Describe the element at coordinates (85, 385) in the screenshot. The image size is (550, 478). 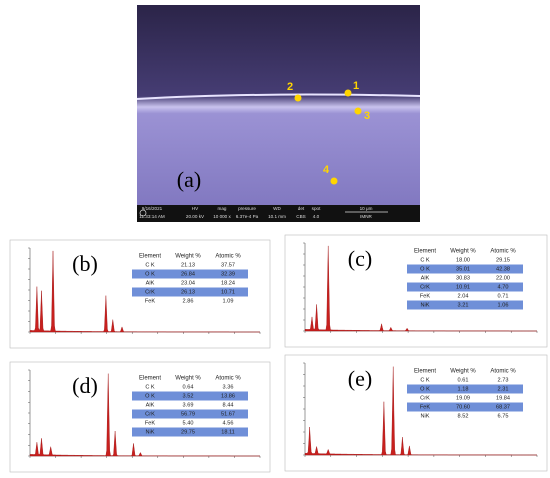
I see `panel-label: (d)` at that location.